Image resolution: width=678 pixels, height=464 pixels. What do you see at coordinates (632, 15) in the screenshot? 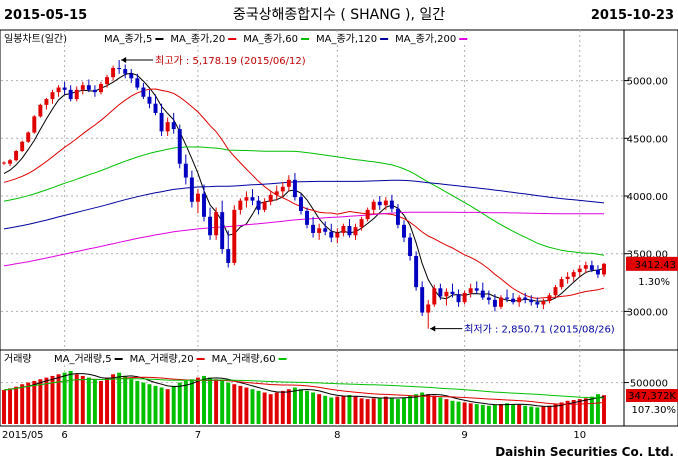
I see `end-date: 2015-10-23` at bounding box center [632, 15].